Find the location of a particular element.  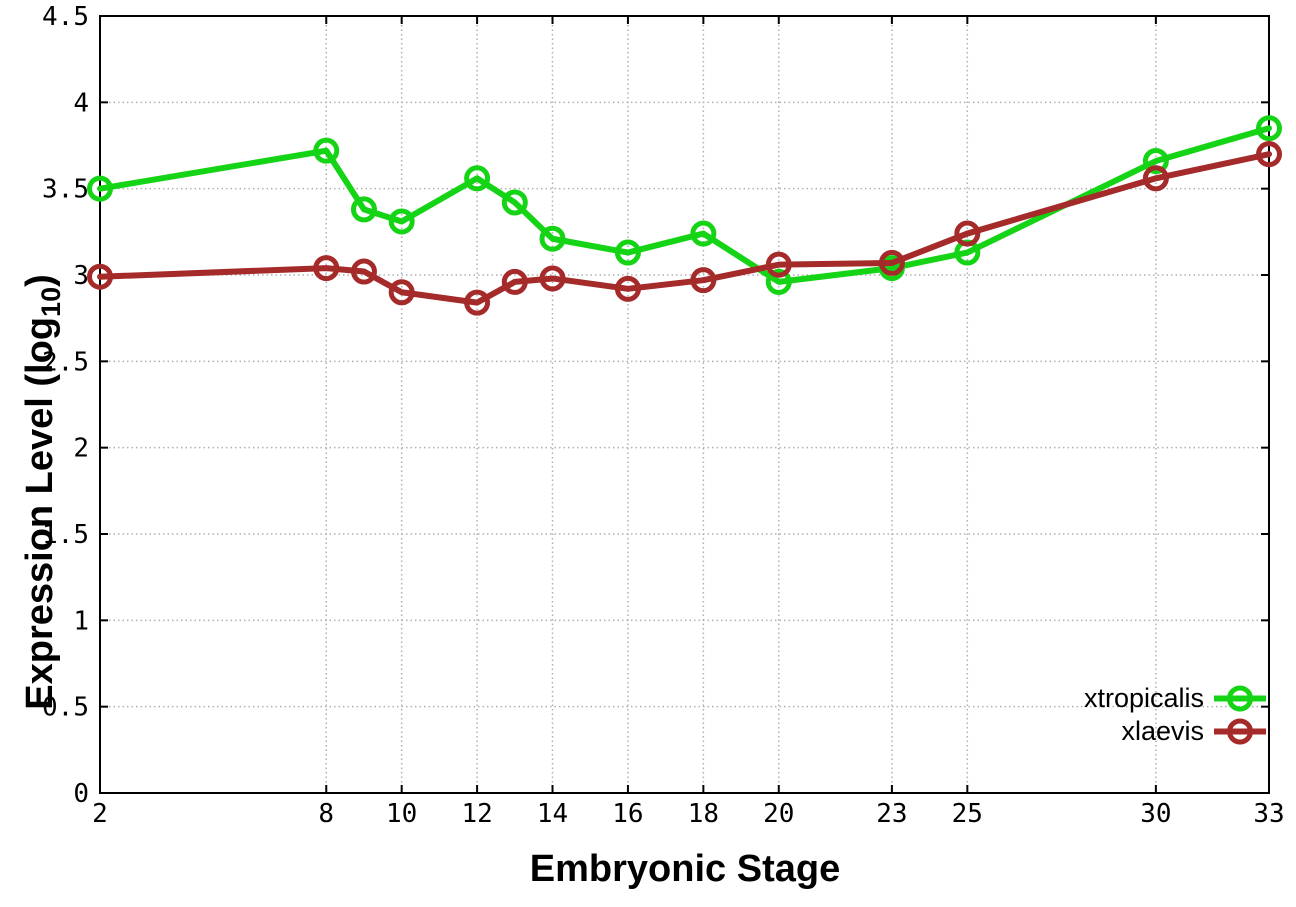

y-tick-label: 1.5 is located at coordinates (65, 535).